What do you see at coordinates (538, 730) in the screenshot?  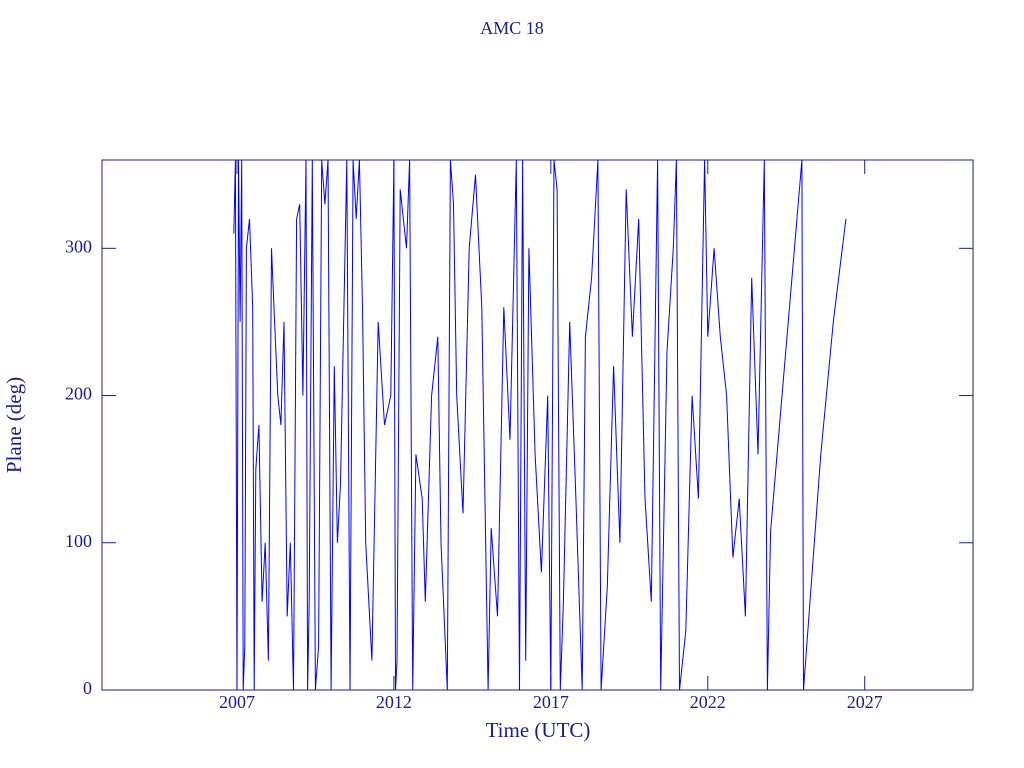 I see `x-axis-label: Time (UTC)` at bounding box center [538, 730].